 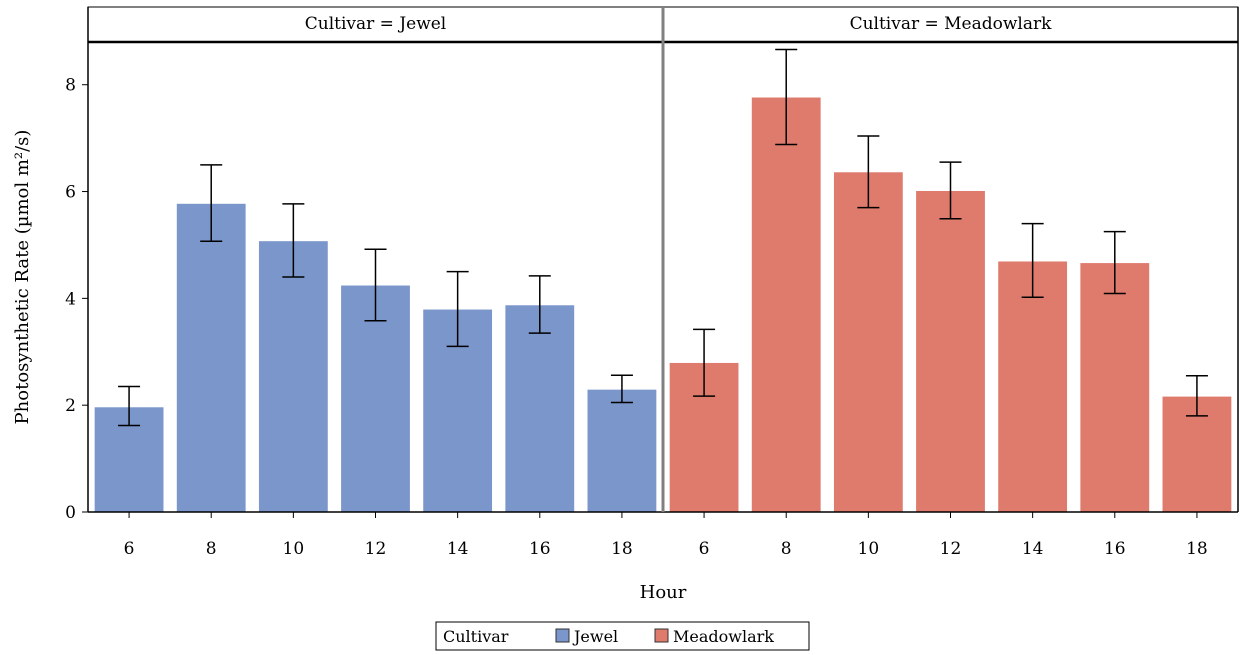 What do you see at coordinates (661, 635) in the screenshot?
I see `legend-swatch-meadowlark` at bounding box center [661, 635].